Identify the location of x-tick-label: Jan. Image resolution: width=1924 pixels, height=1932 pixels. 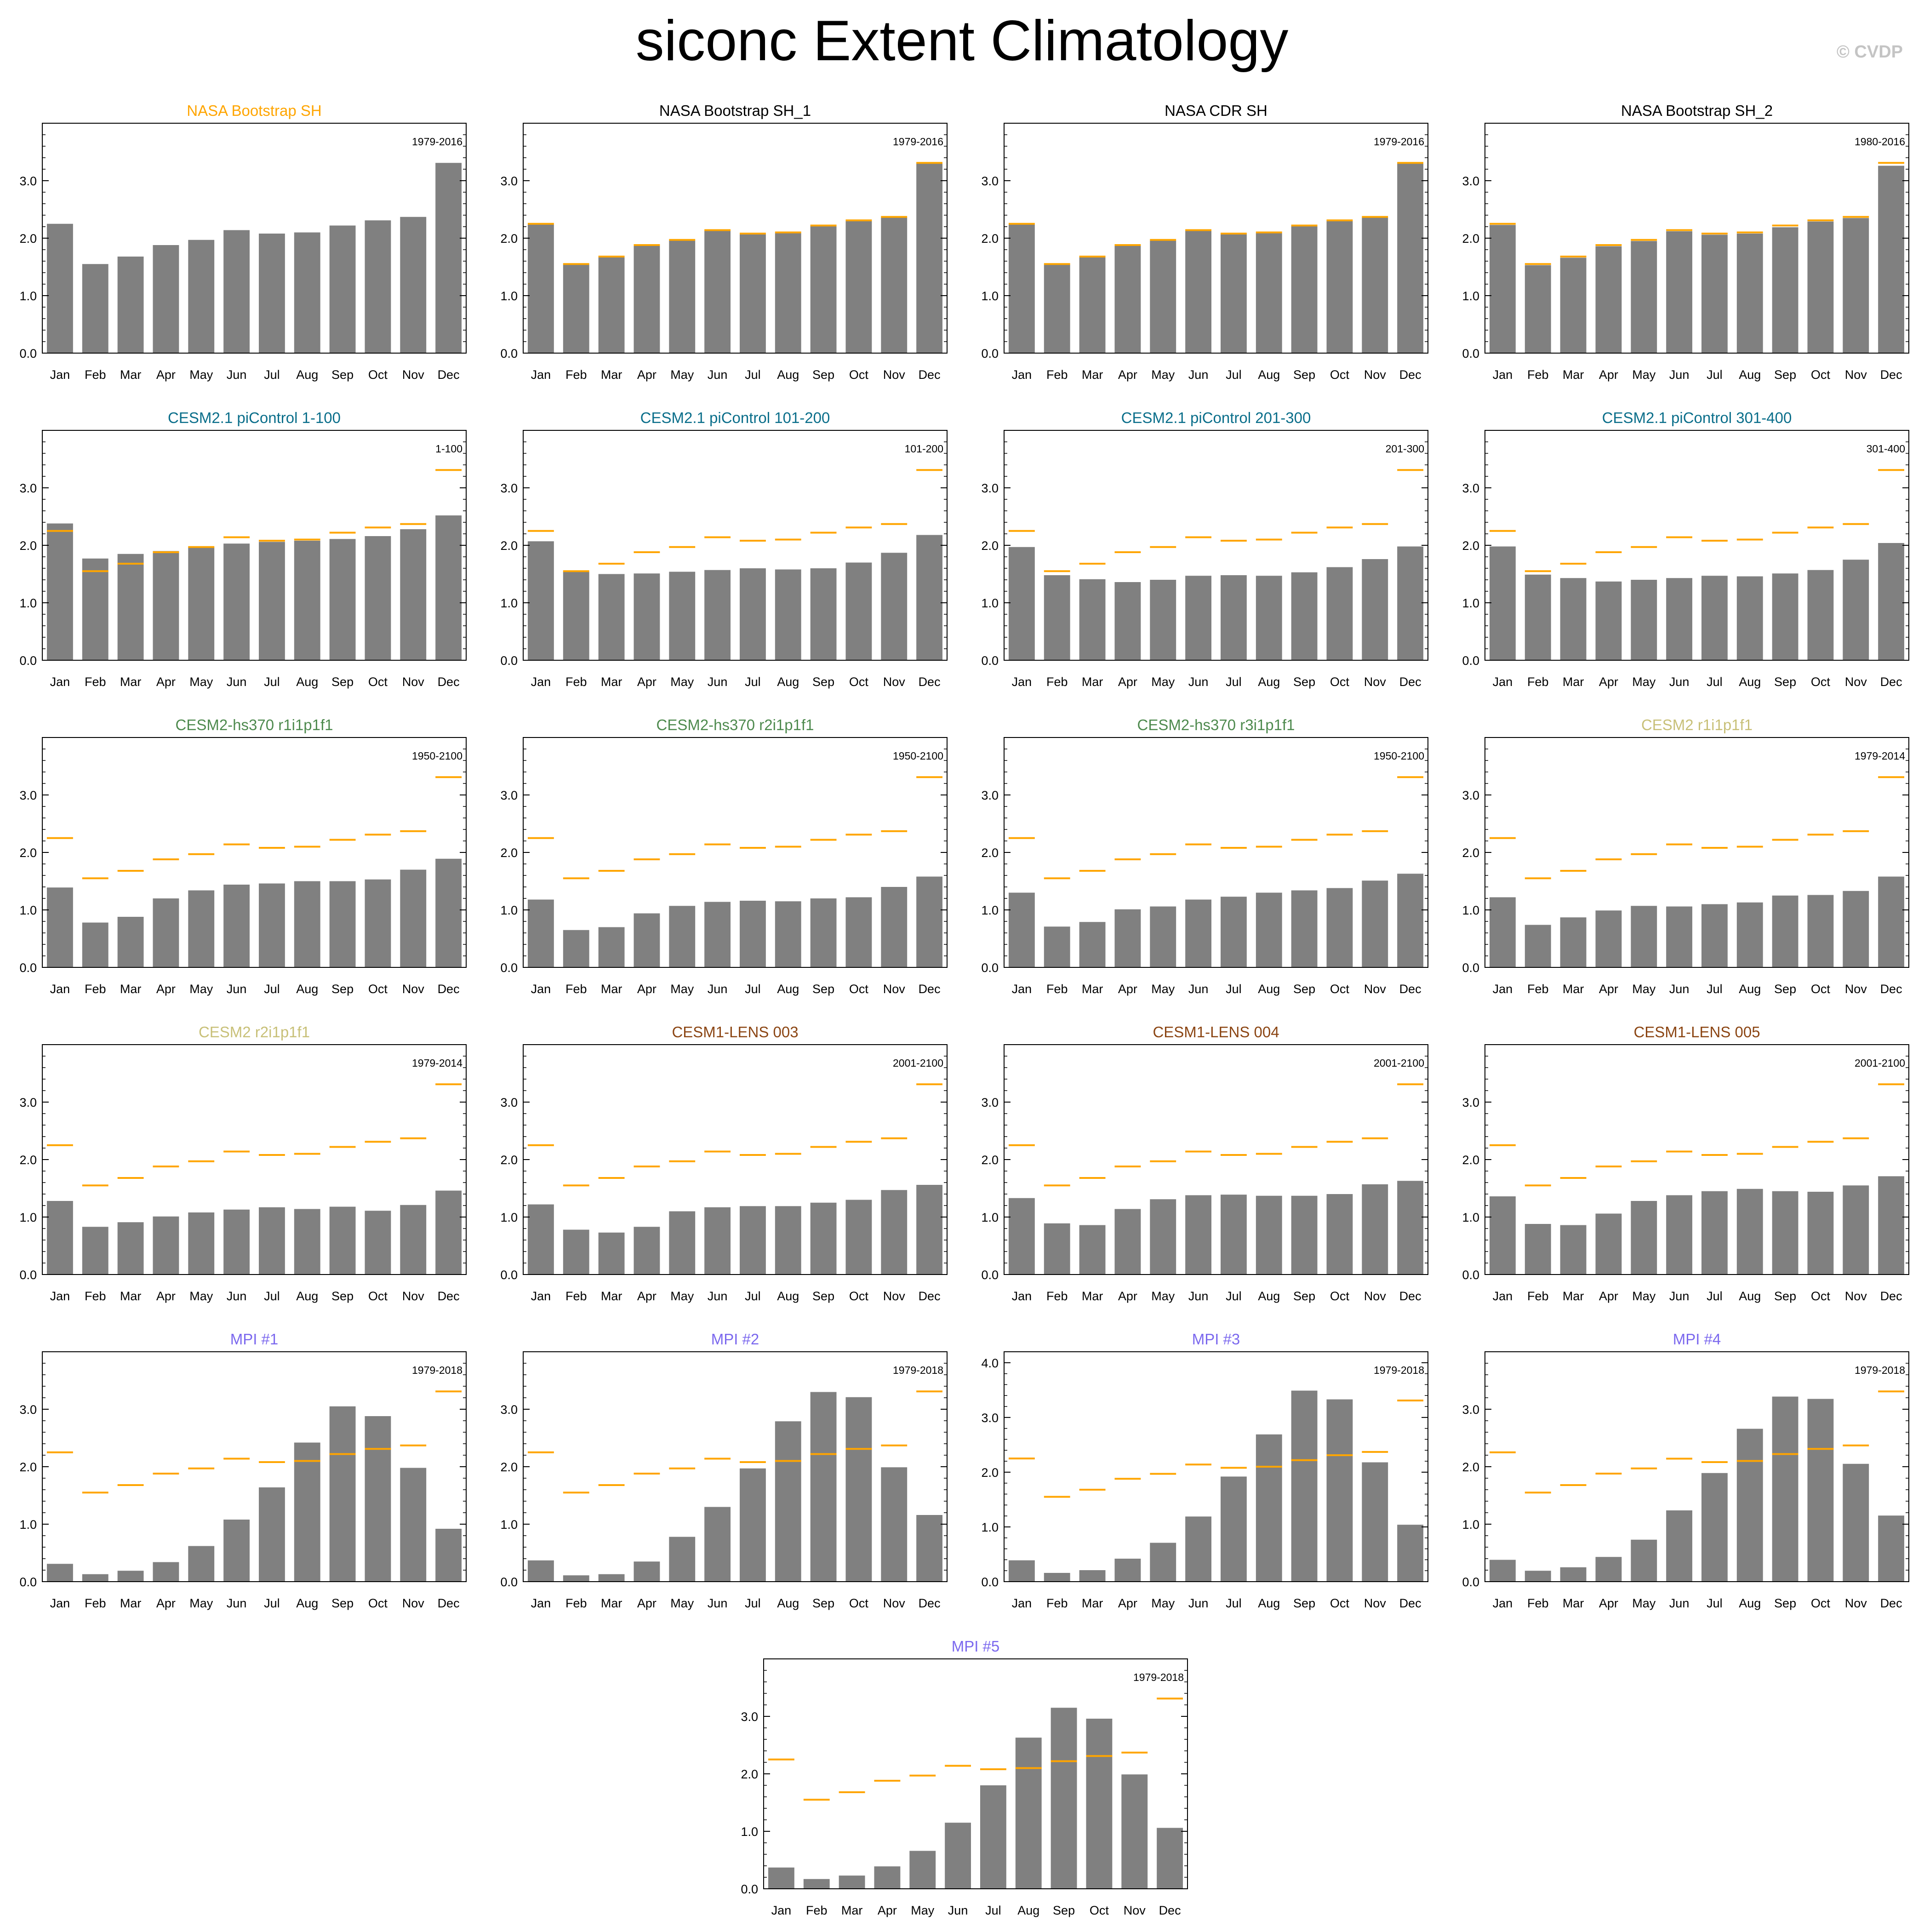
(60, 1296).